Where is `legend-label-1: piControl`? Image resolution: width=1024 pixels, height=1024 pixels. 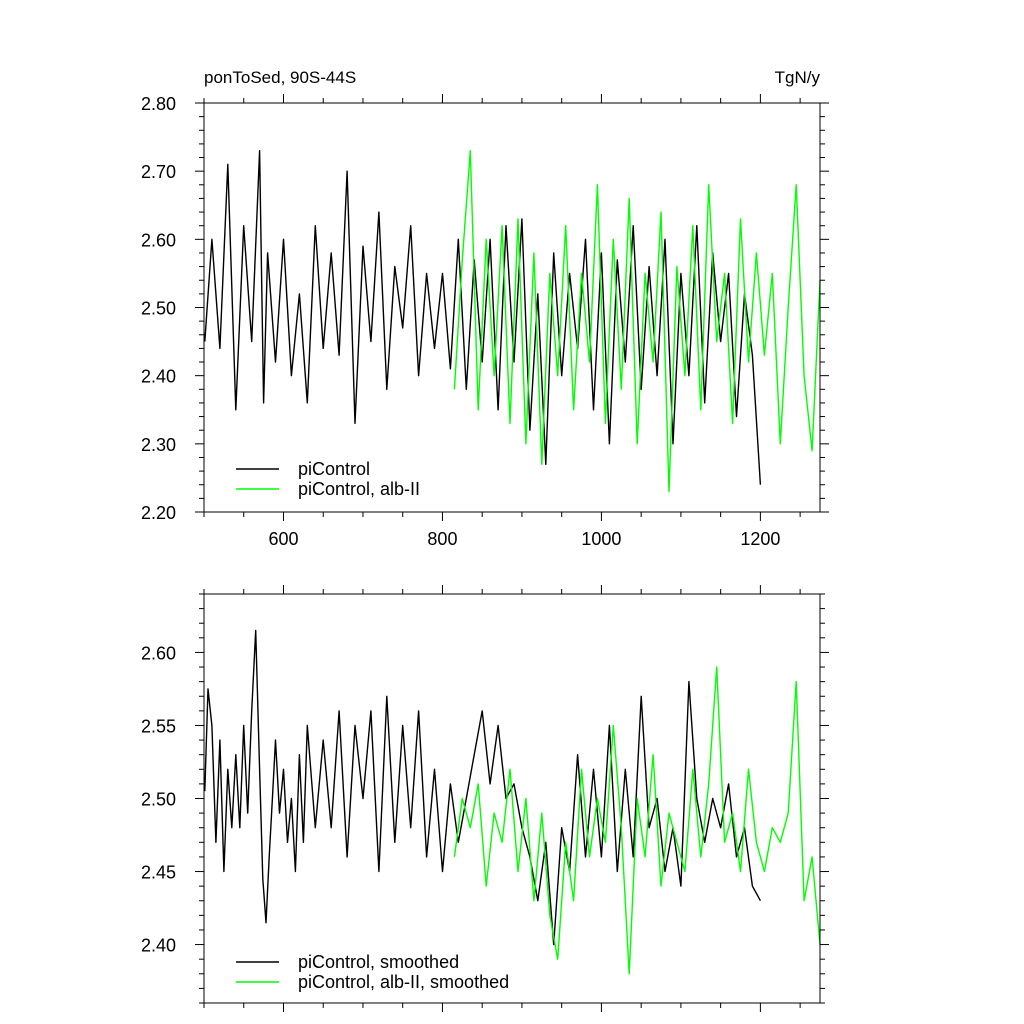 legend-label-1: piControl is located at coordinates (334, 469).